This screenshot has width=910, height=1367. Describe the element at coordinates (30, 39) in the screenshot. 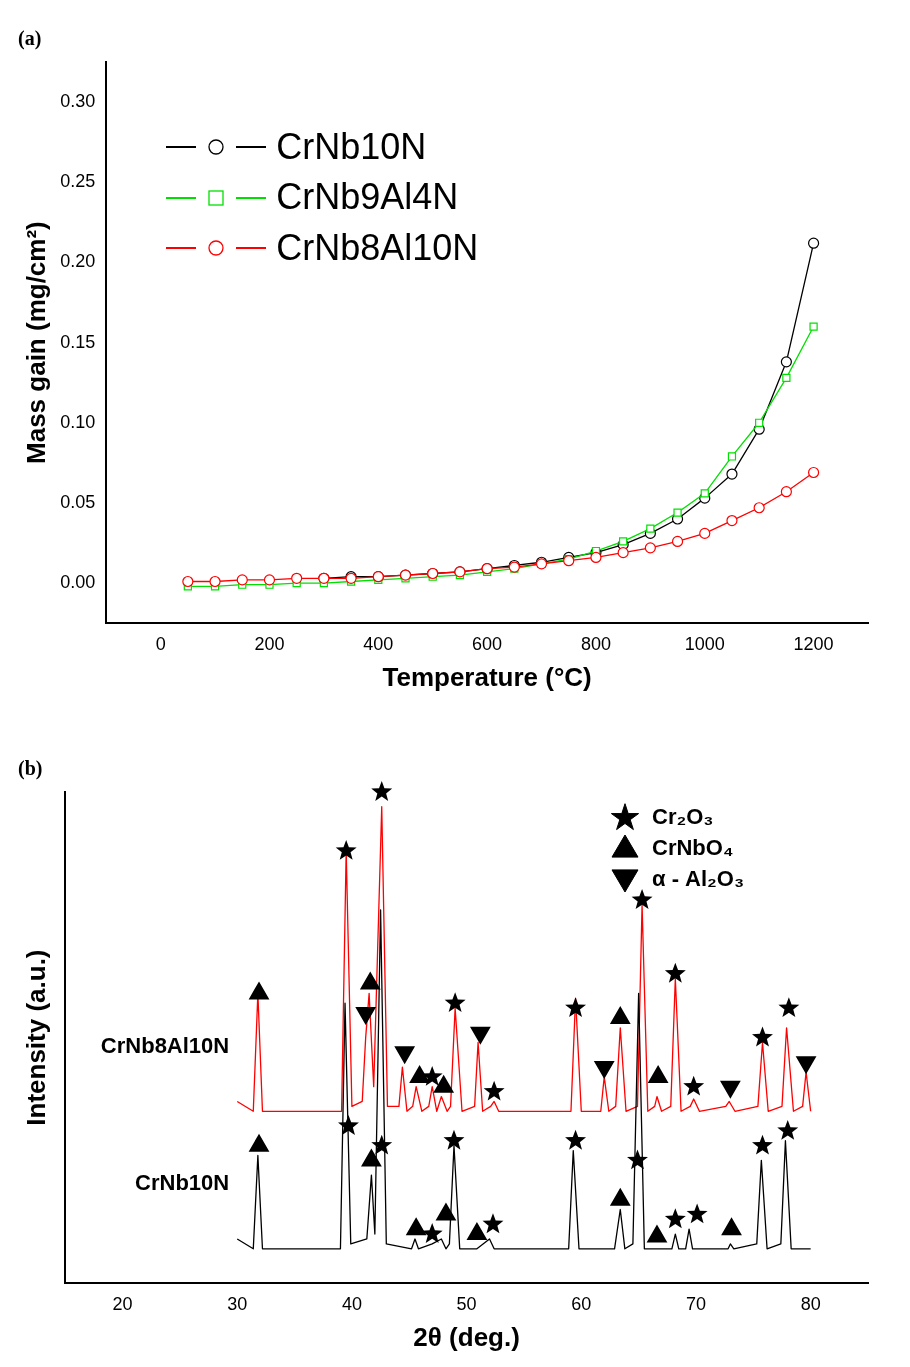

I see `chart-title: (a)` at that location.